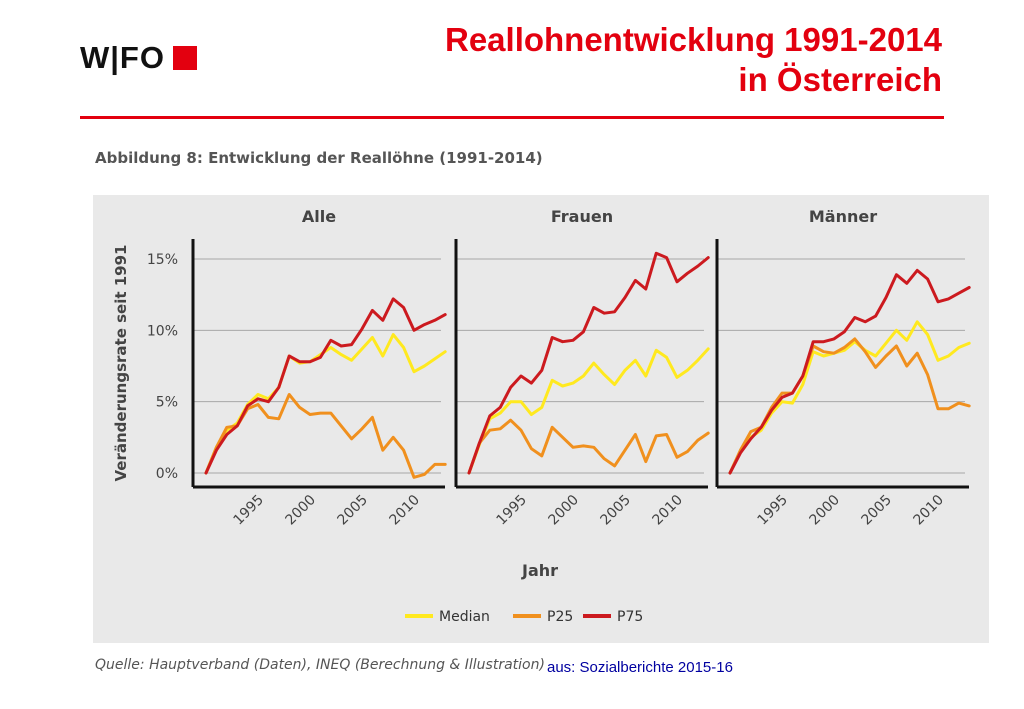  Describe the element at coordinates (184, 58) in the screenshot. I see `wifo-logo-square-icon` at that location.